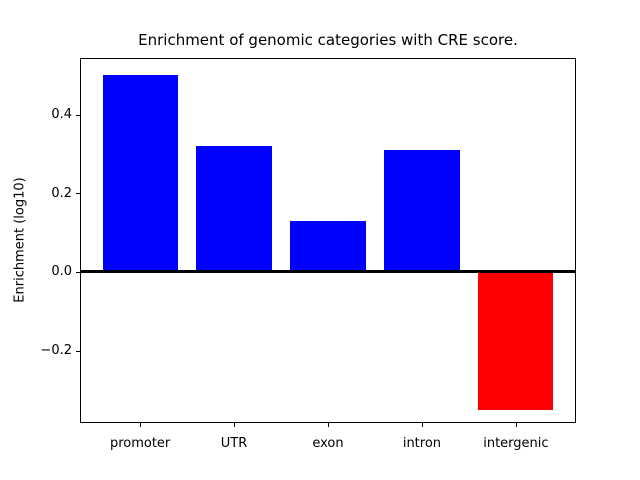 This screenshot has width=640, height=480. I want to click on bar-utr, so click(234, 209).